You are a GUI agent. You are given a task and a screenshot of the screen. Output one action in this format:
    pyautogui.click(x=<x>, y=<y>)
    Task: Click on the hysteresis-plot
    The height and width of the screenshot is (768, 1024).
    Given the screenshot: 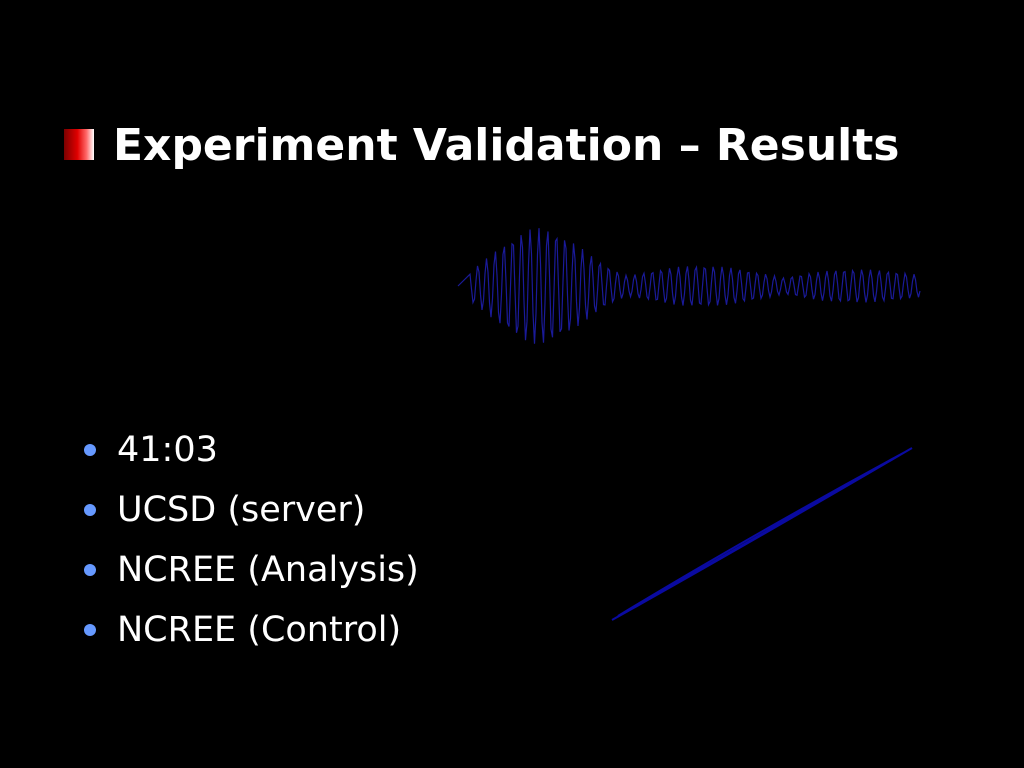 What is the action you would take?
    pyautogui.click(x=762, y=534)
    